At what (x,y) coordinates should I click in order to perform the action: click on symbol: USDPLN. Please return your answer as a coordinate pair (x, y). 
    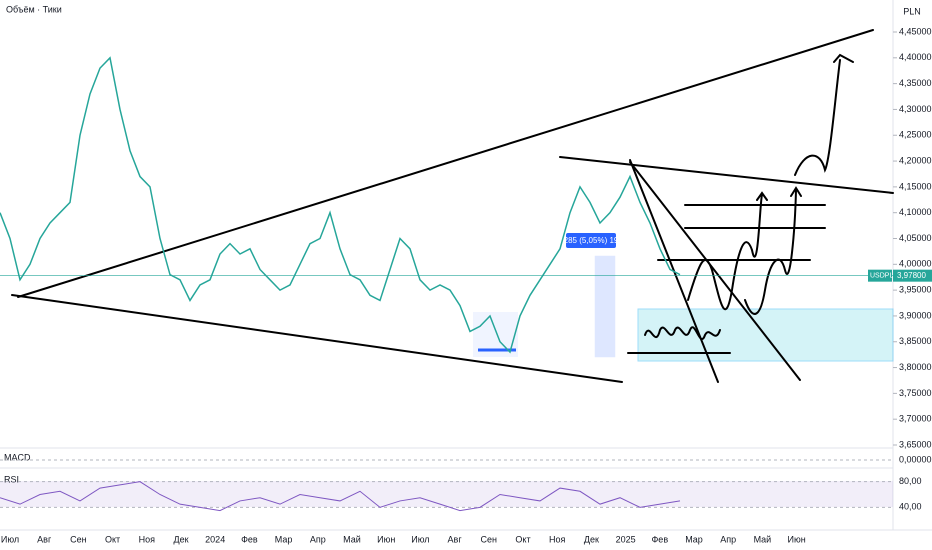
    Looking at the image, I should click on (884, 276).